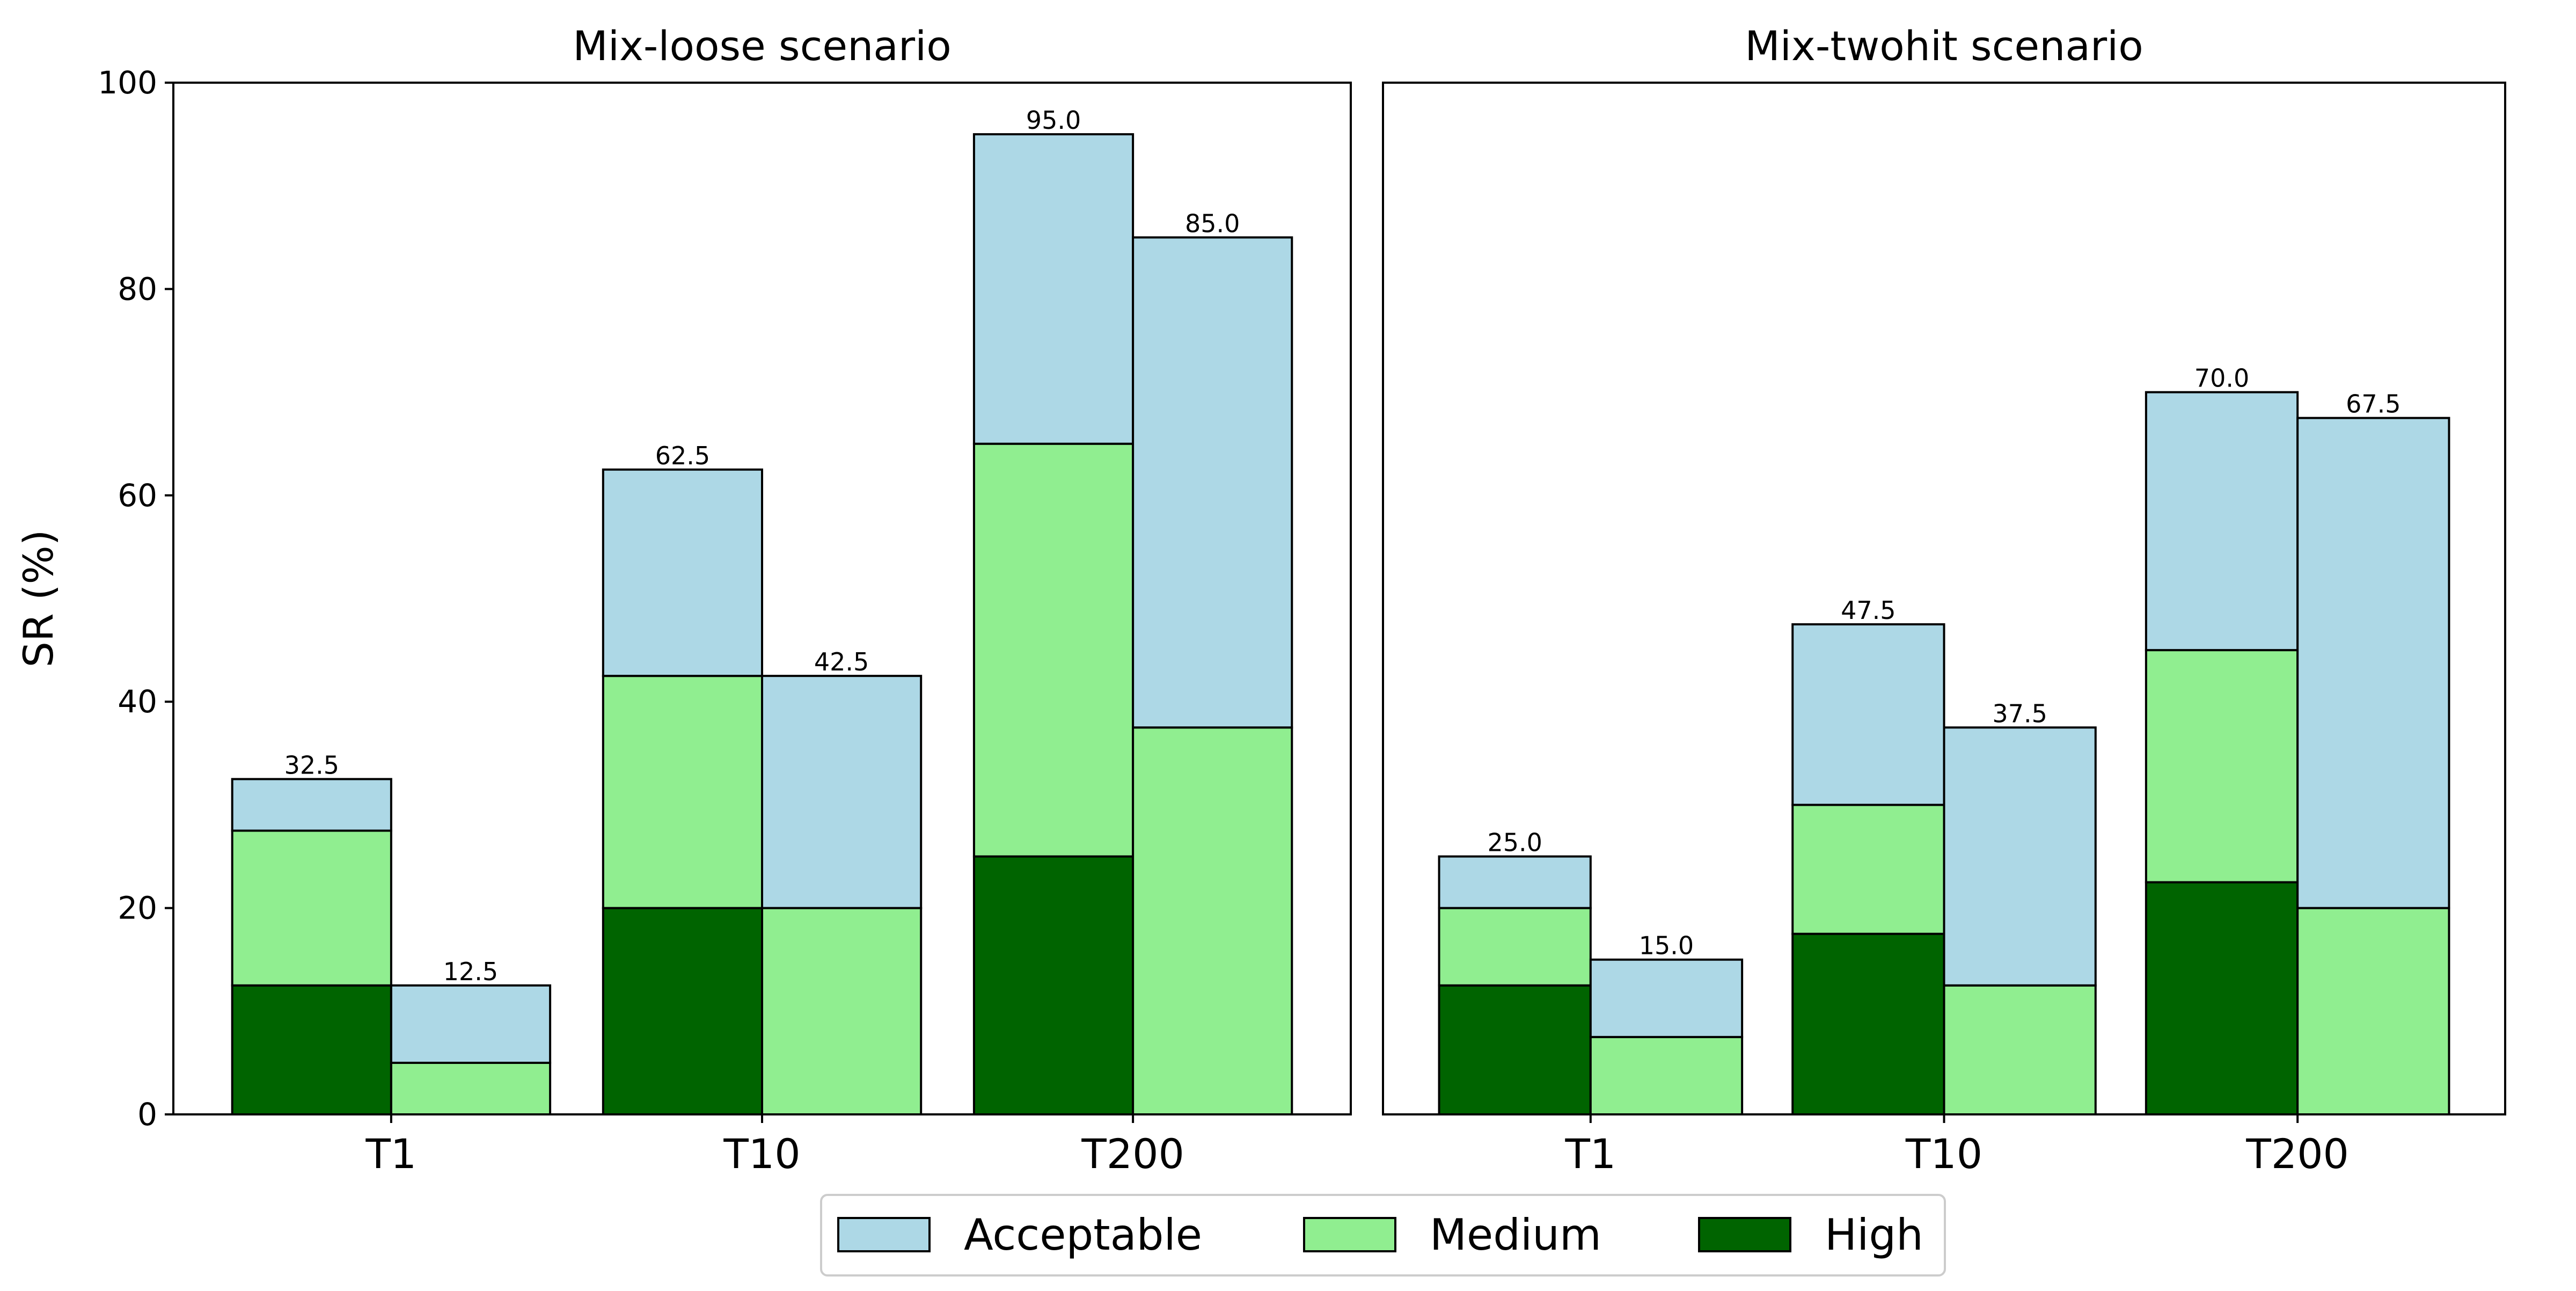  Describe the element at coordinates (1212, 223) in the screenshot. I see `bar-total-label: 85.0` at that location.